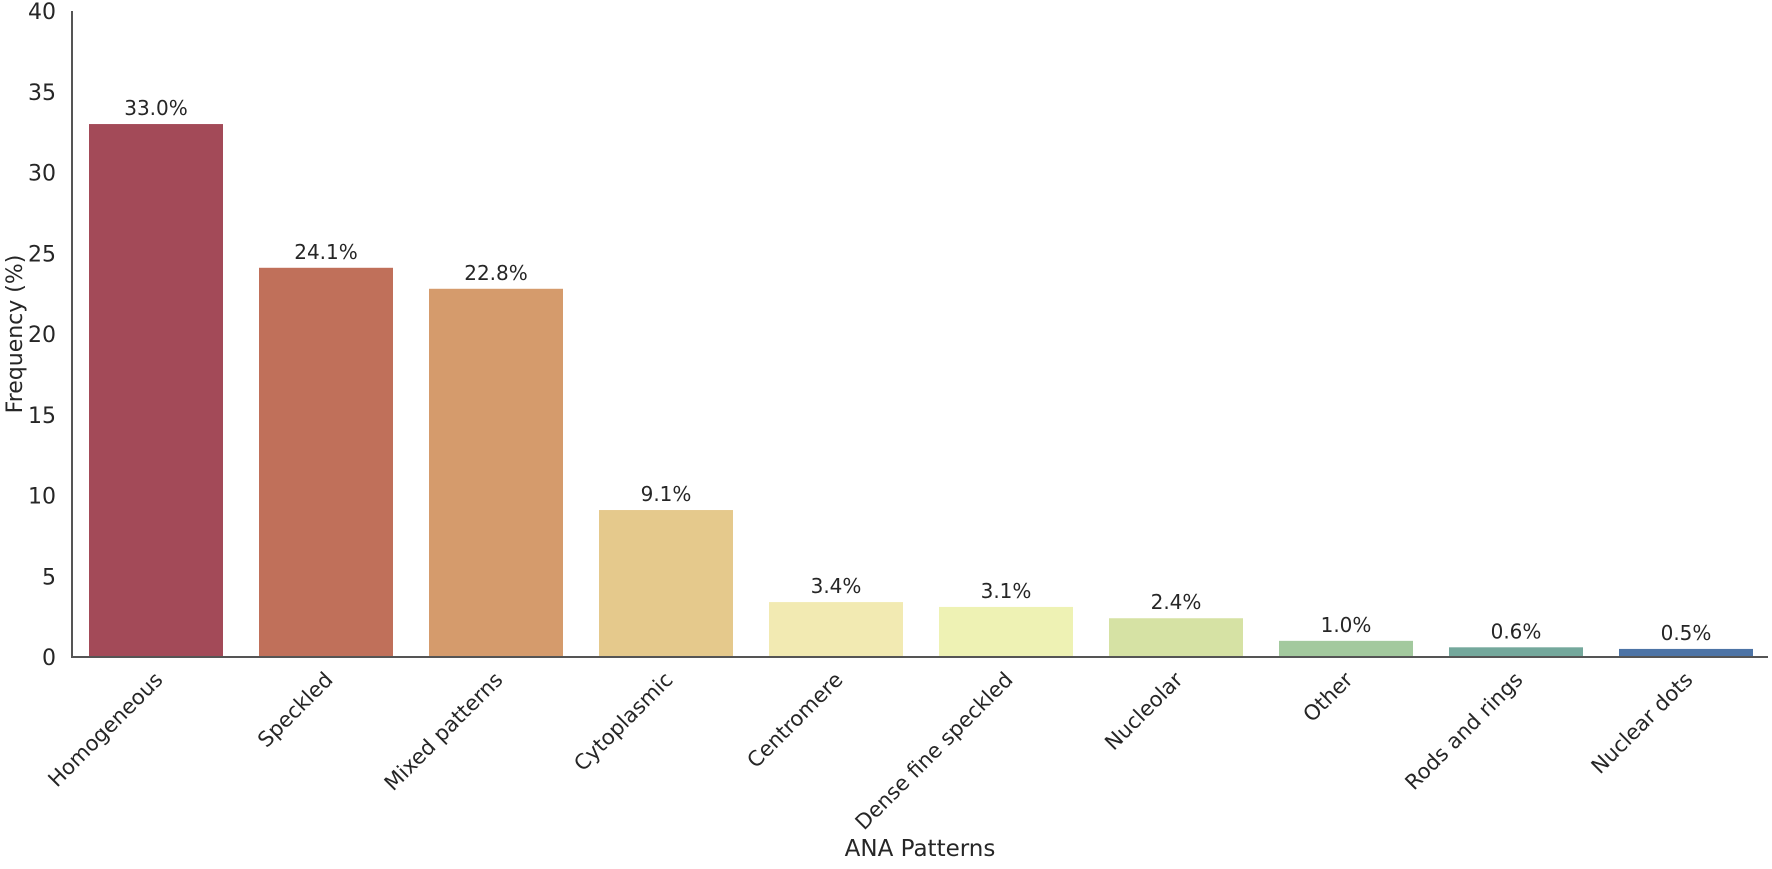  I want to click on y-tick-label: 35, so click(42, 93).